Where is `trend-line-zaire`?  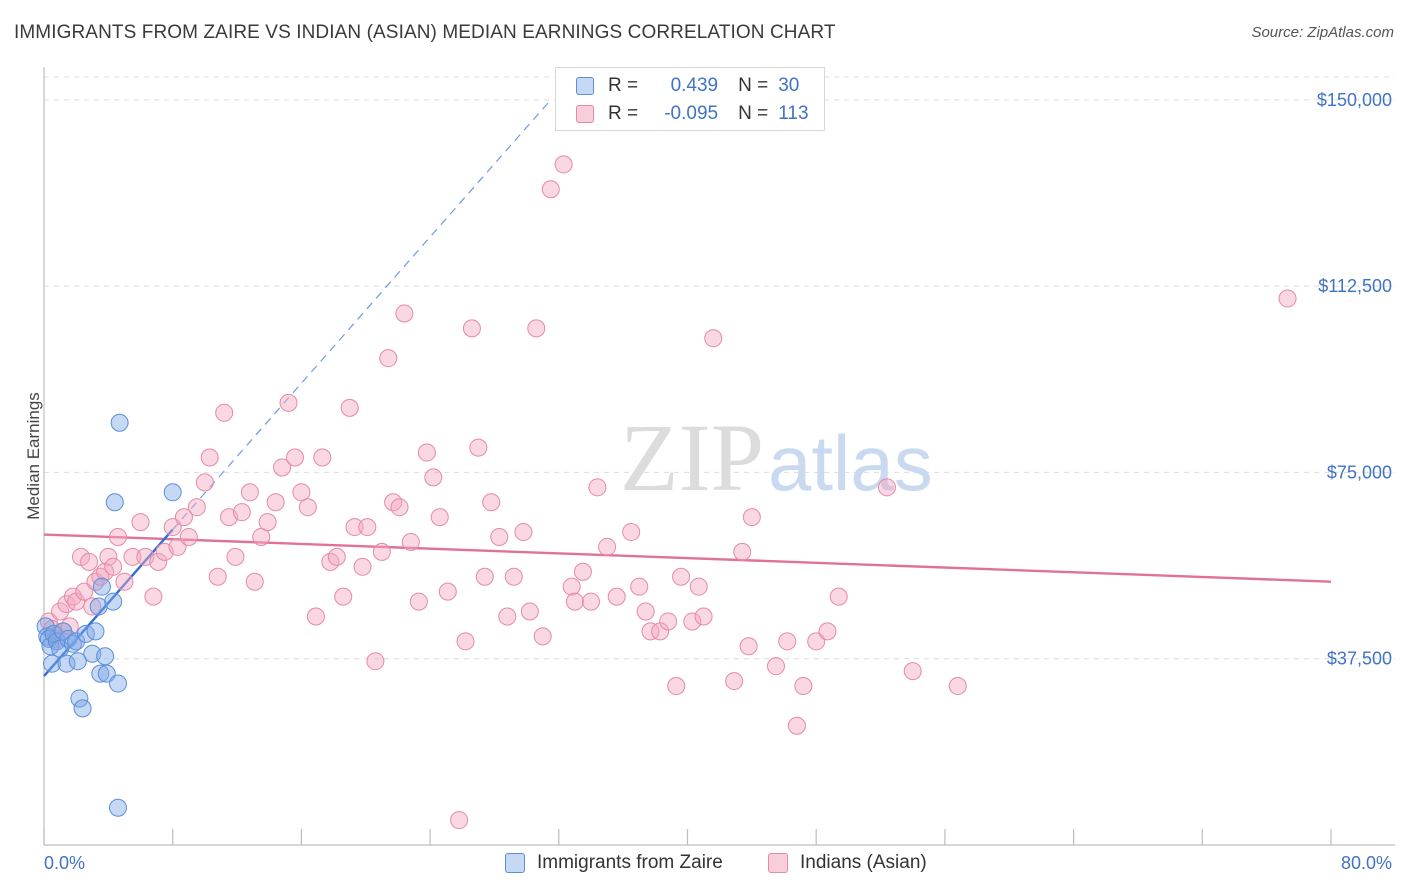
trend-line-zaire is located at coordinates (108, 602).